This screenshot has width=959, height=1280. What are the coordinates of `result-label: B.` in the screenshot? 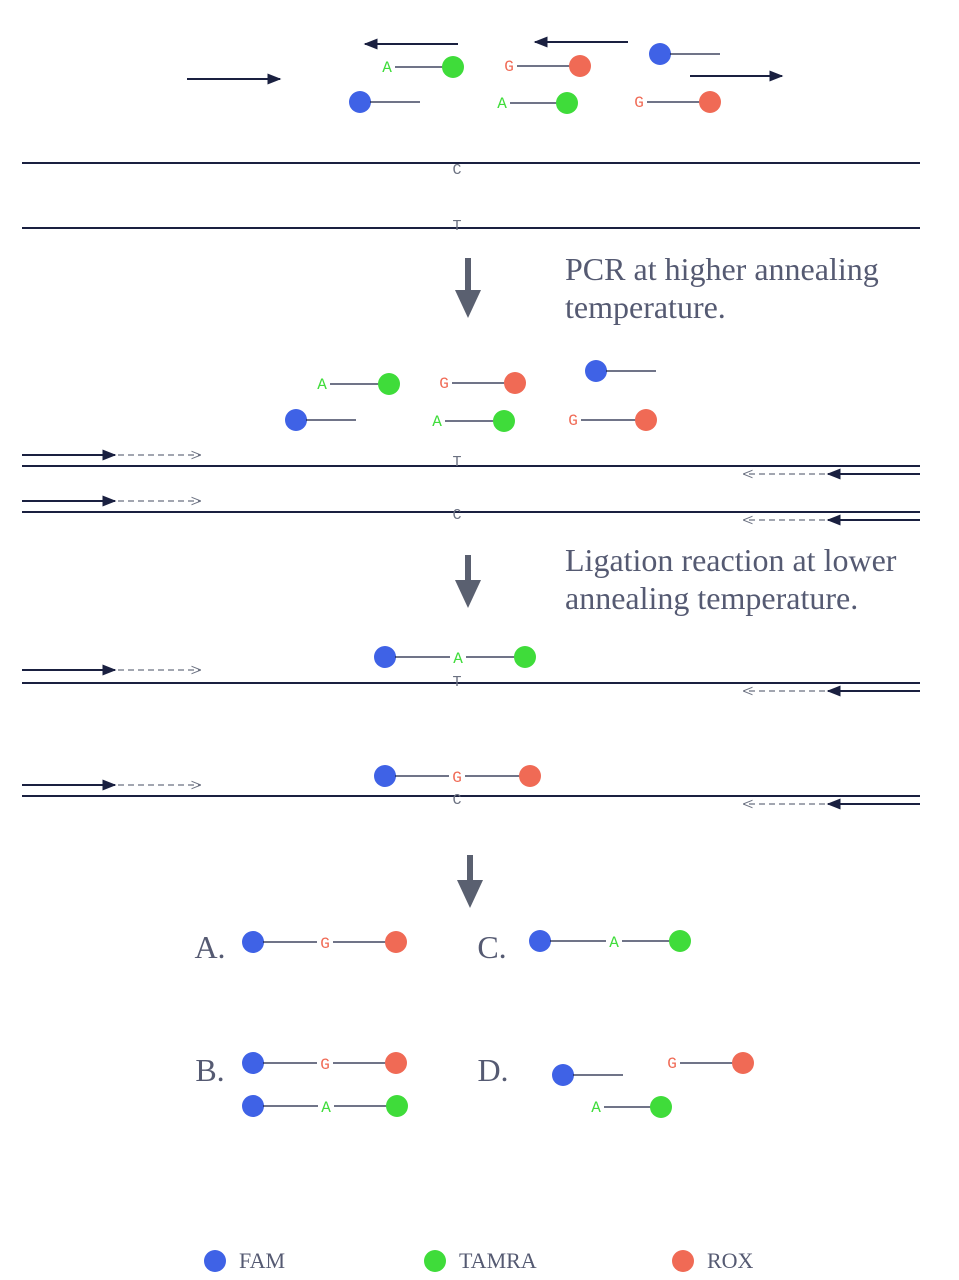 It's located at (209, 1070).